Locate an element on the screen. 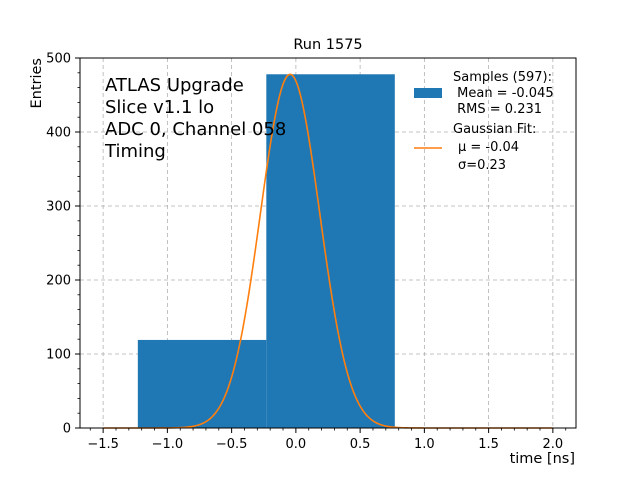 This screenshot has width=640, height=480. x-tick-label: 0.0 is located at coordinates (296, 444).